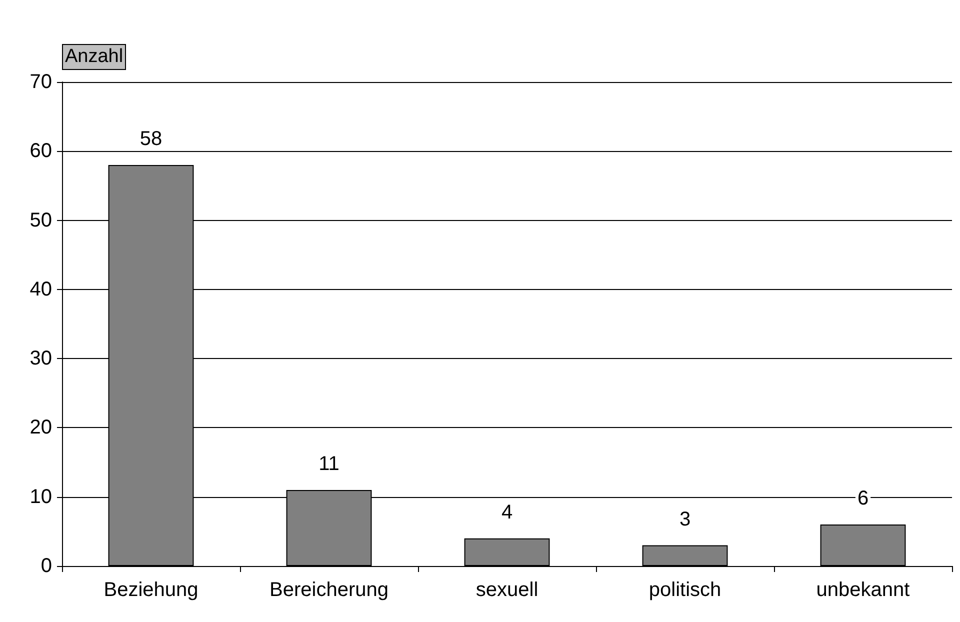 The image size is (960, 622). Describe the element at coordinates (41, 359) in the screenshot. I see `y-tick-label: 30` at that location.